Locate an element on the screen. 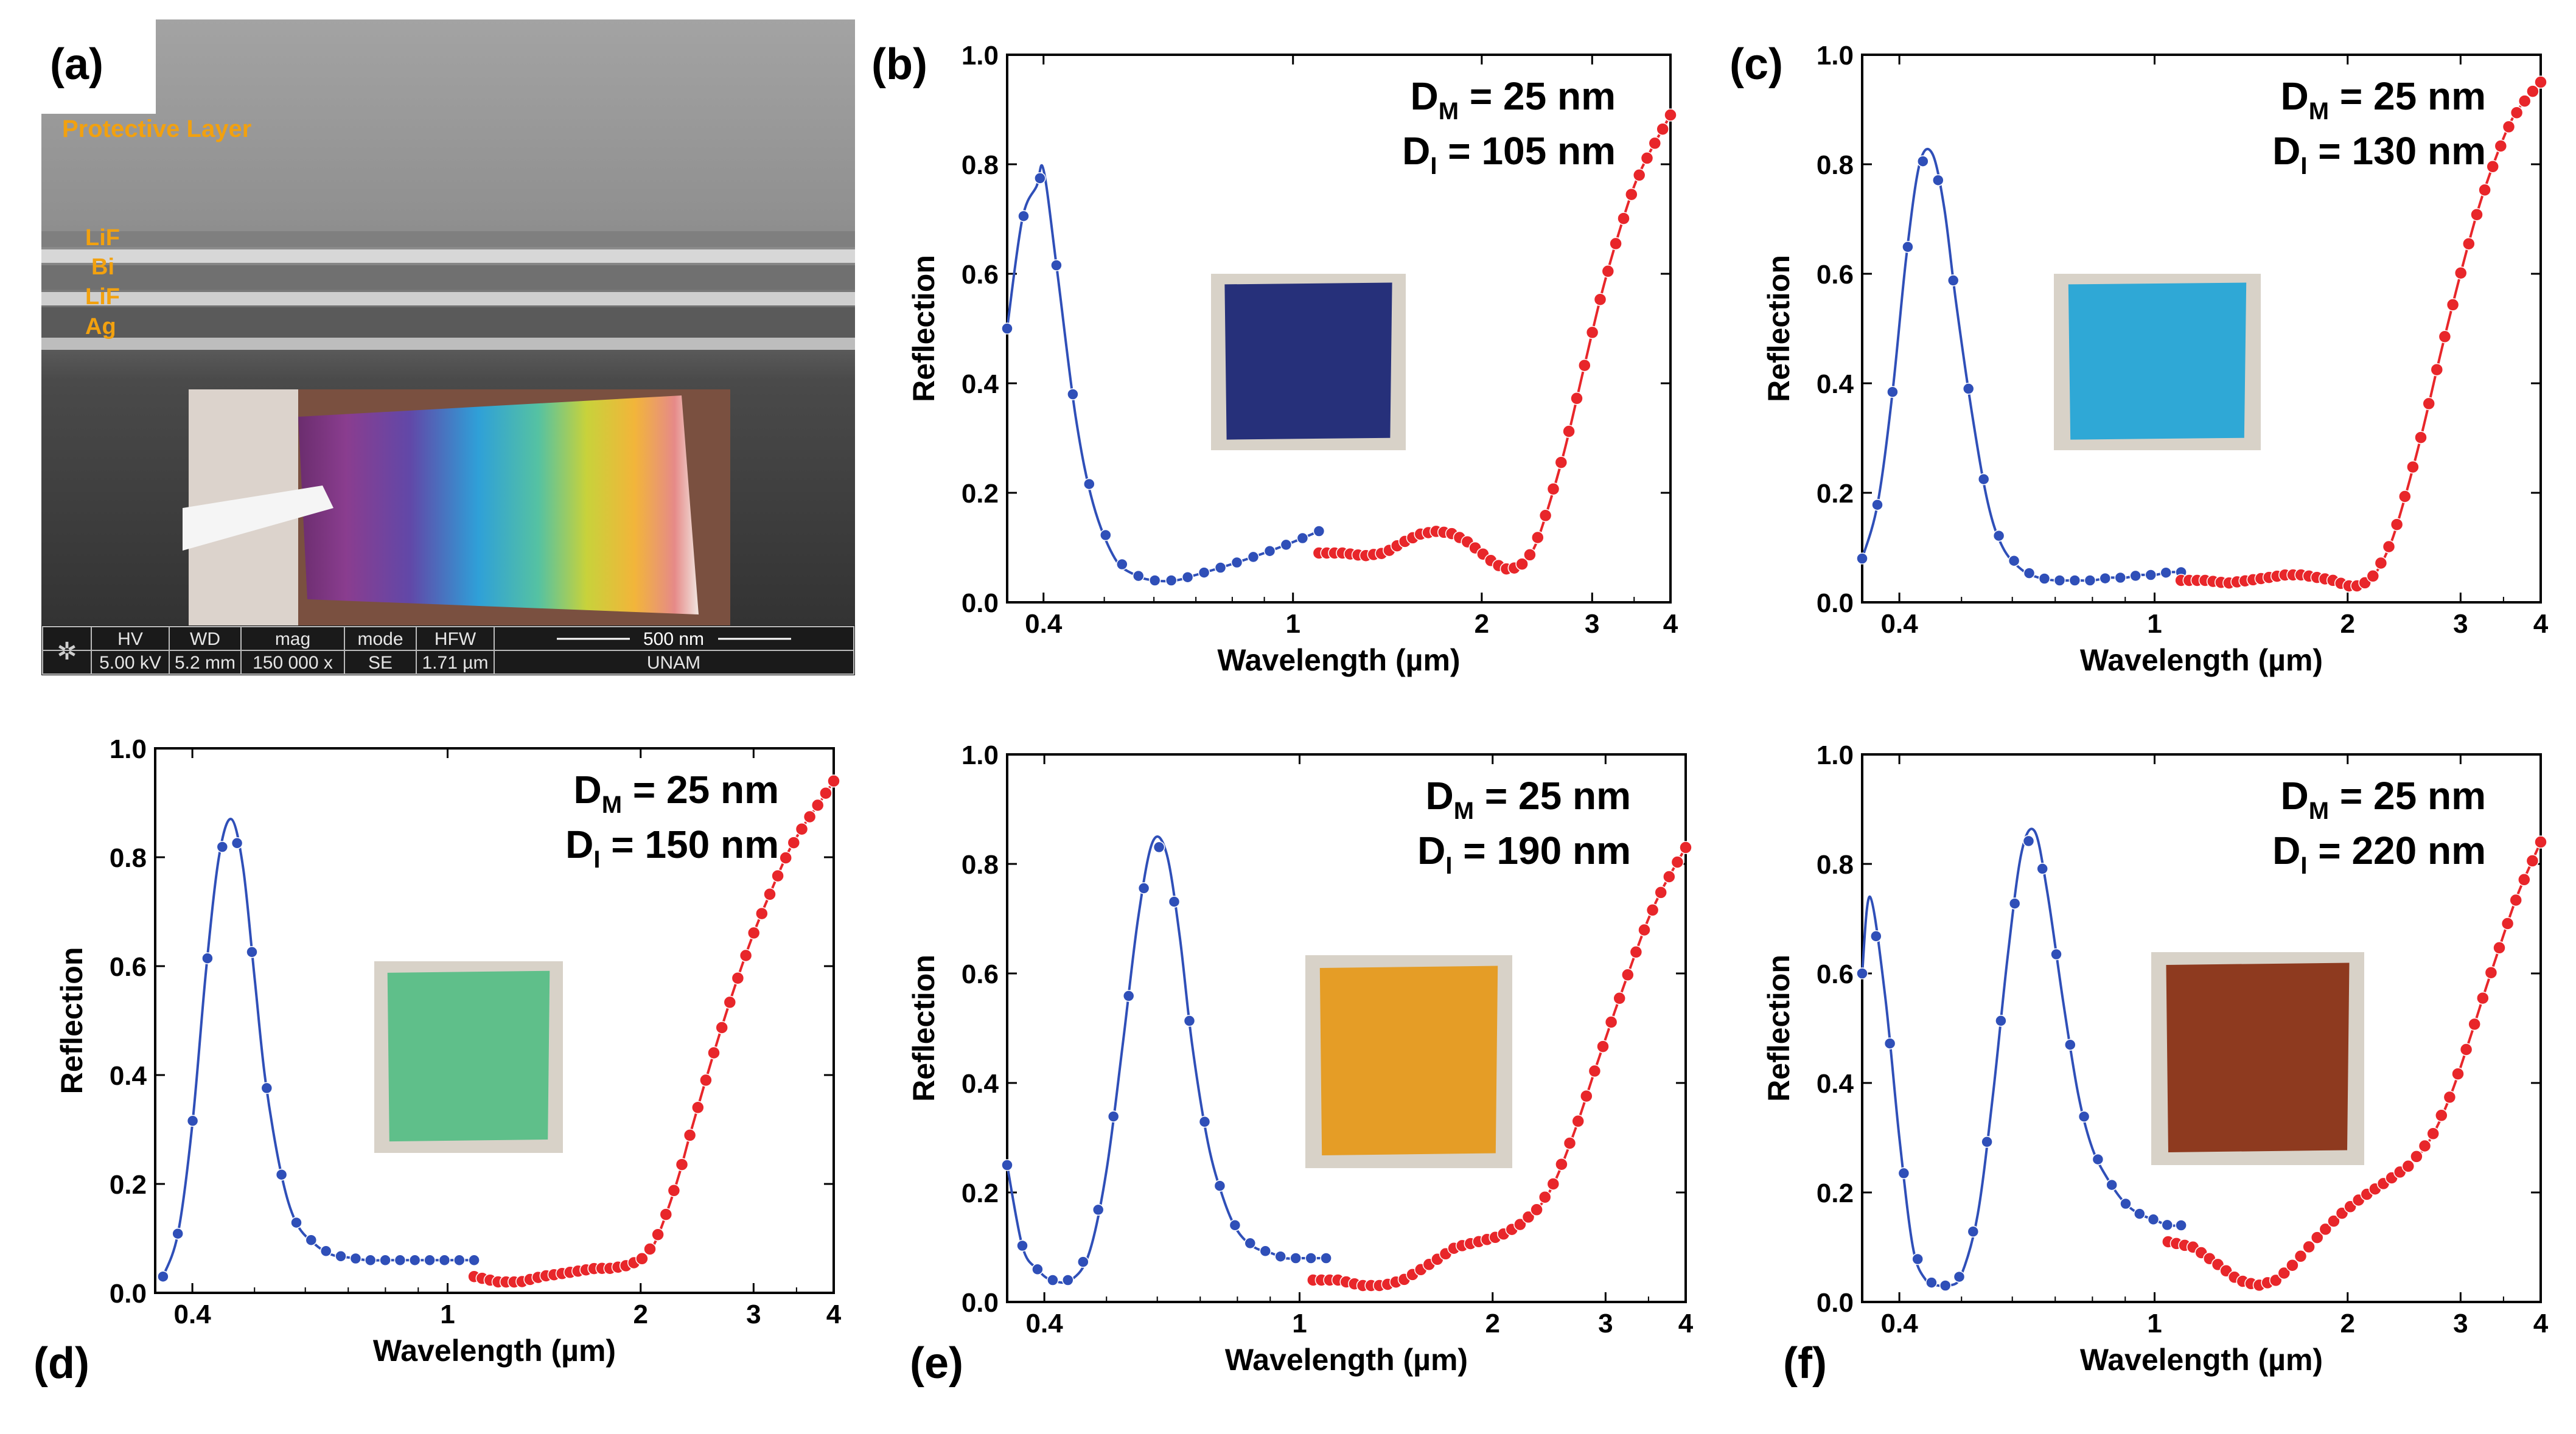 The height and width of the screenshot is (1434, 2576). y-tick-label-d-3: 0.6 is located at coordinates (128, 967).